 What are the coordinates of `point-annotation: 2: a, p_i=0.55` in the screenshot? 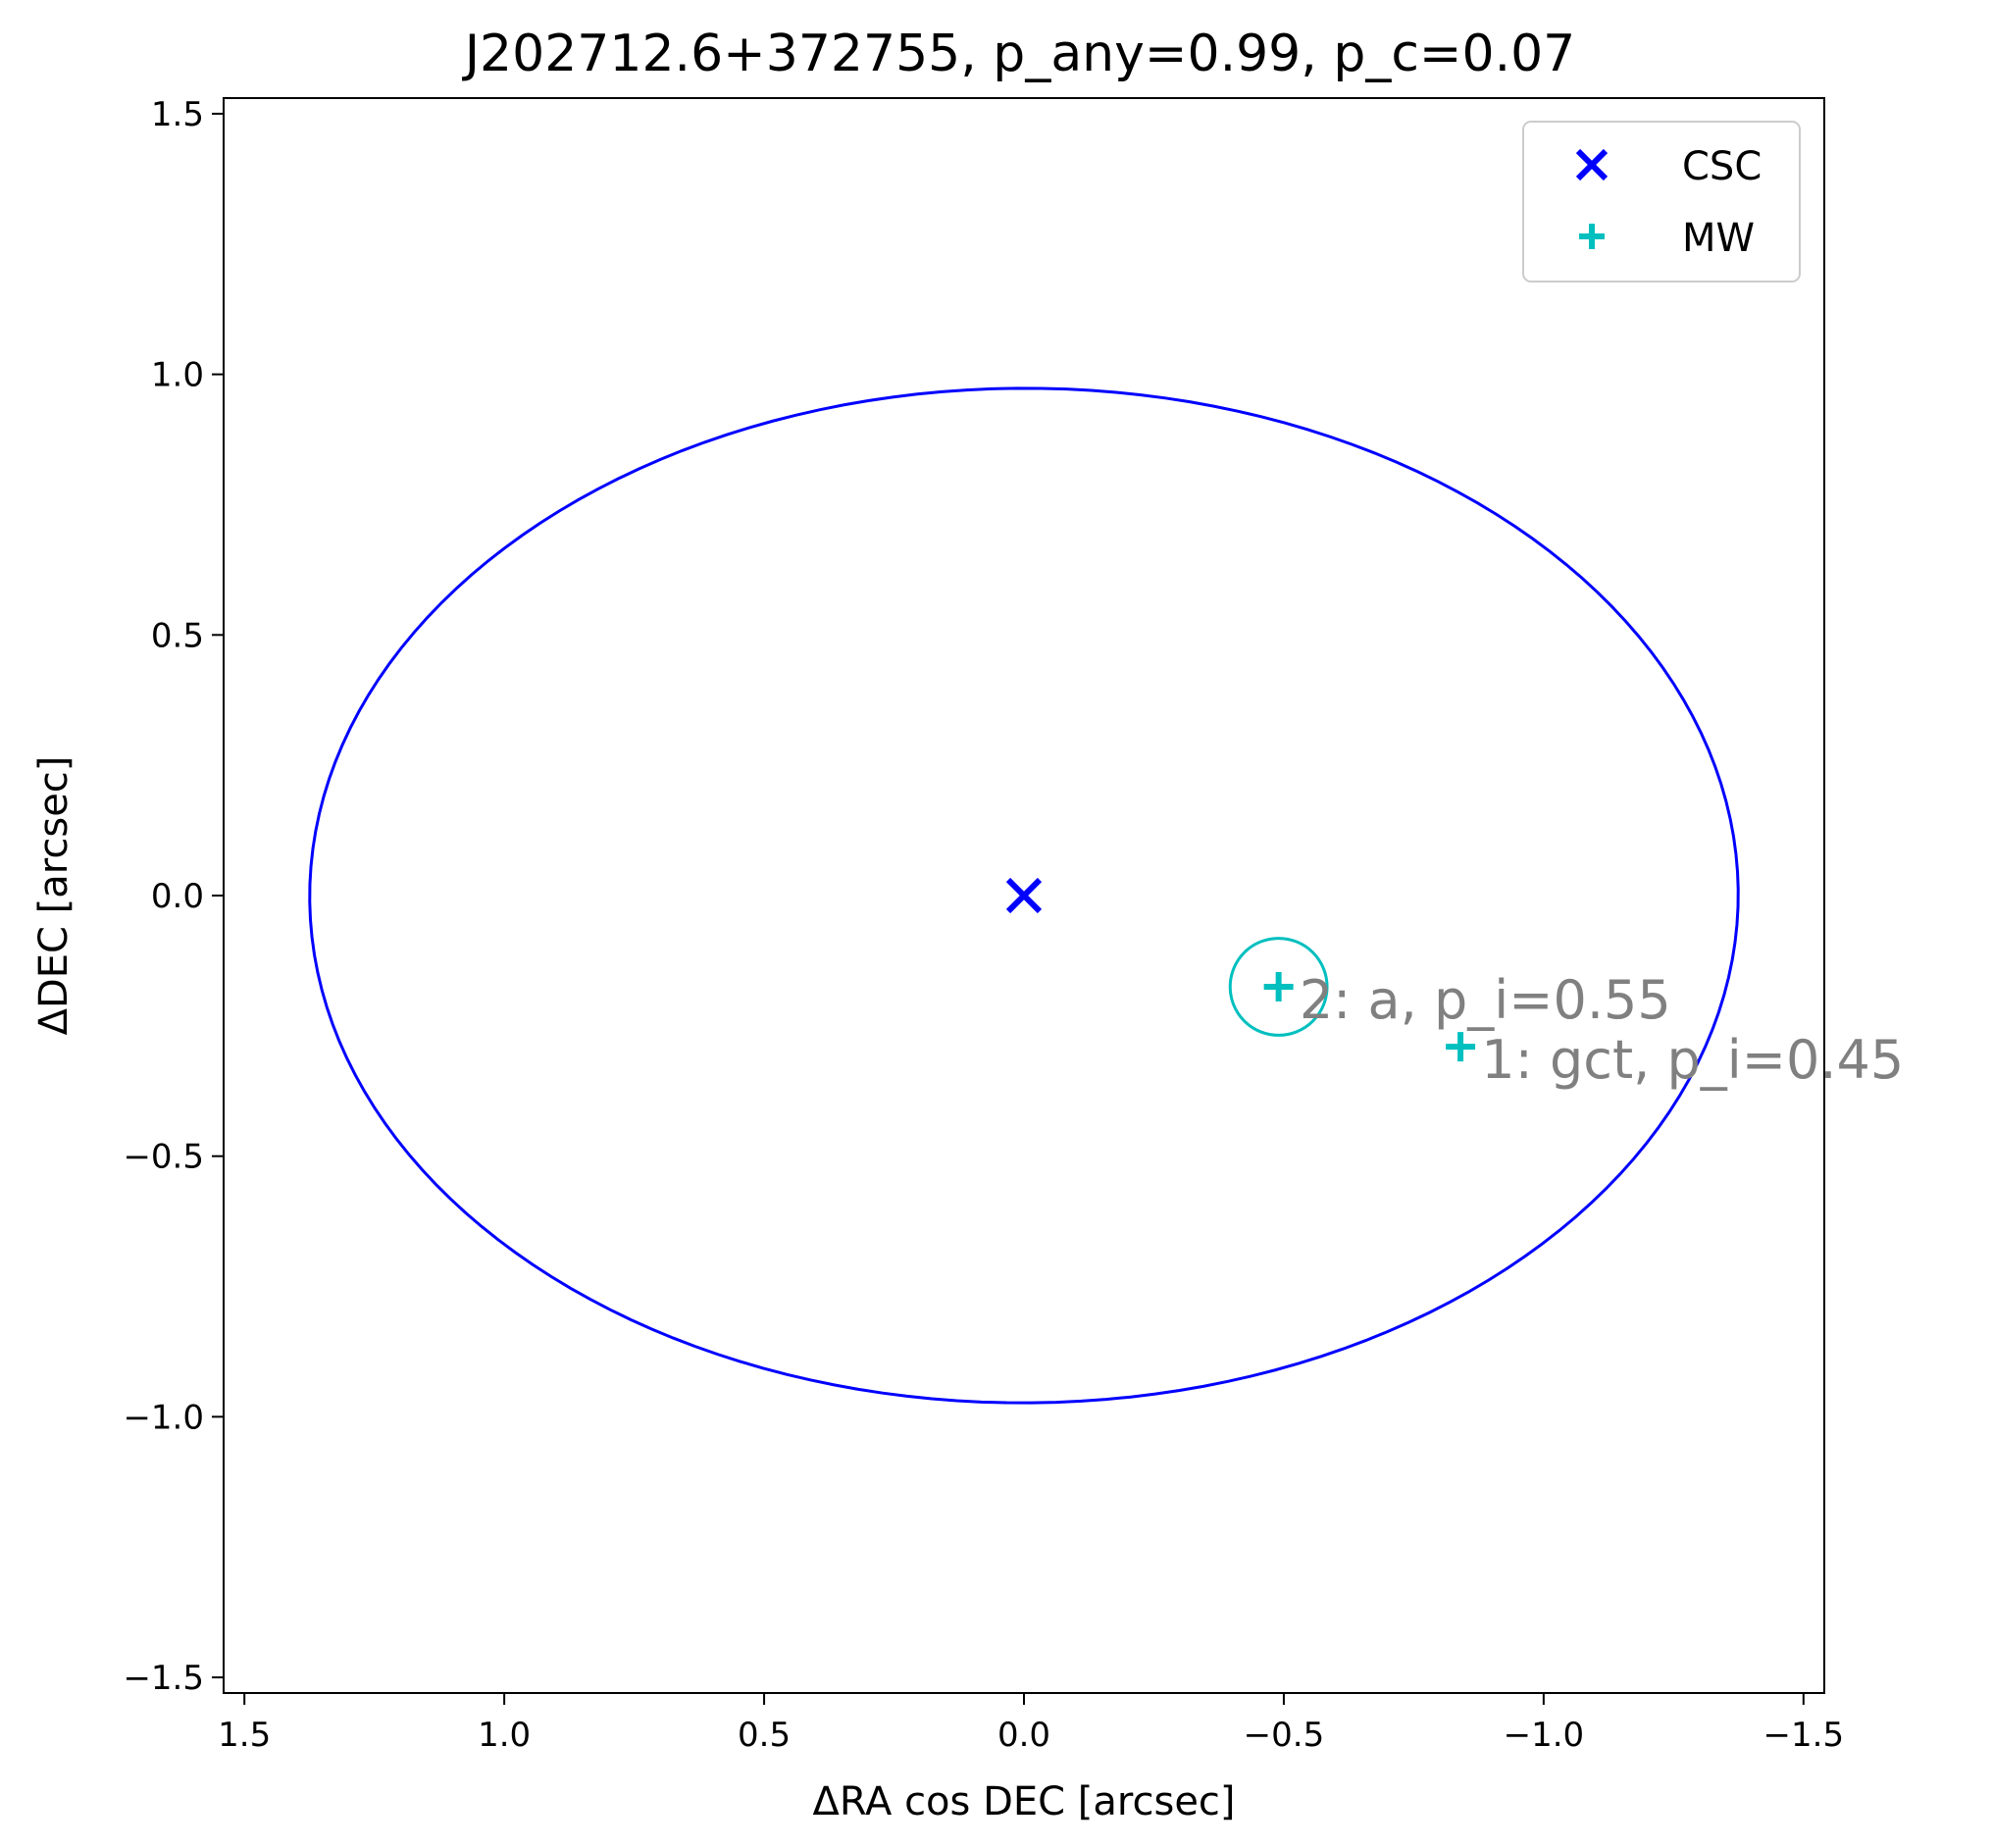 It's located at (1485, 1000).